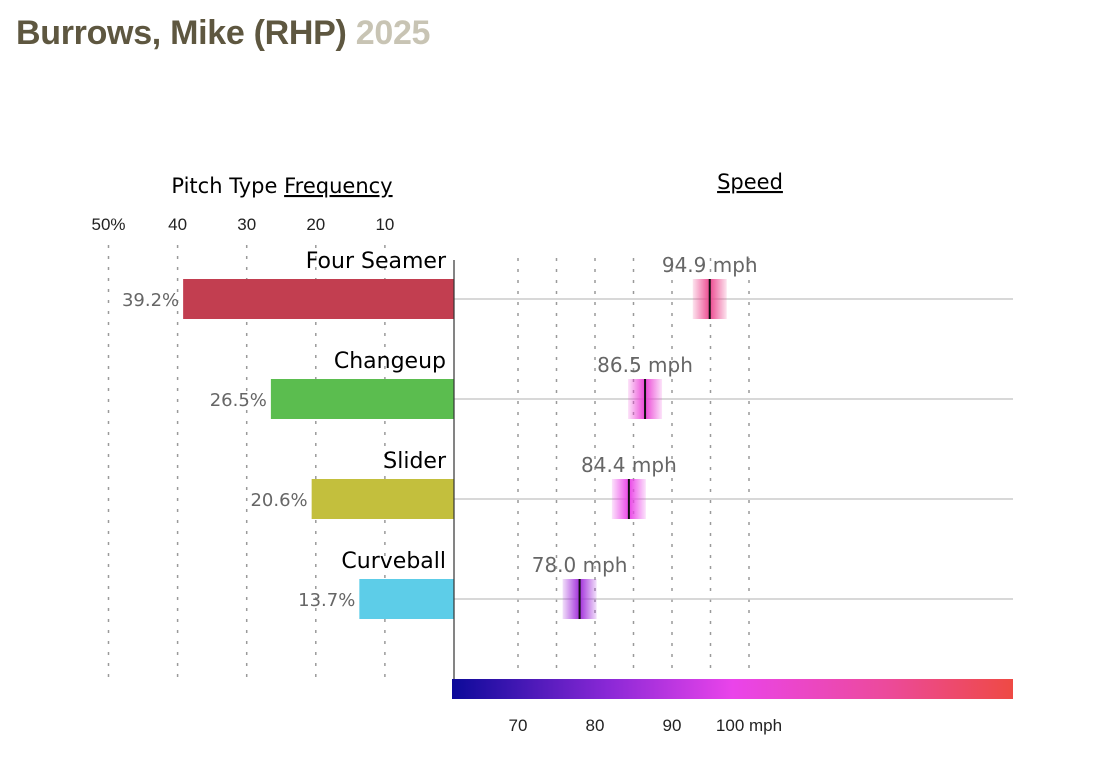  I want to click on frequency-header: Pitch Type Frequency, so click(281, 186).